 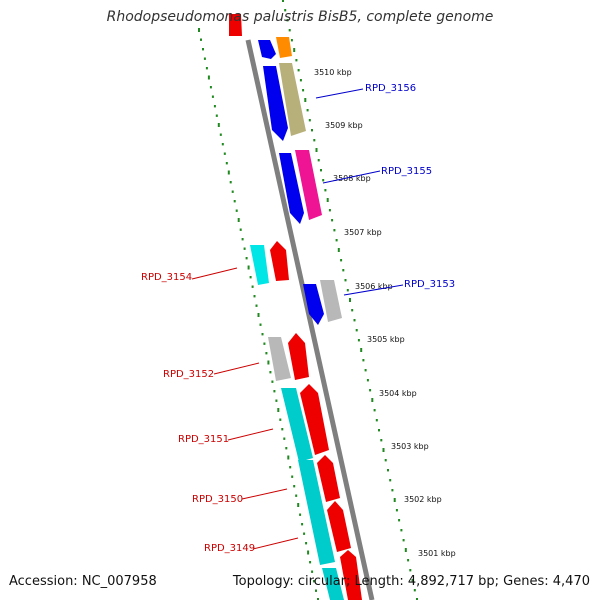 I want to click on gene-arrow-orange-small, so click(x=284, y=47).